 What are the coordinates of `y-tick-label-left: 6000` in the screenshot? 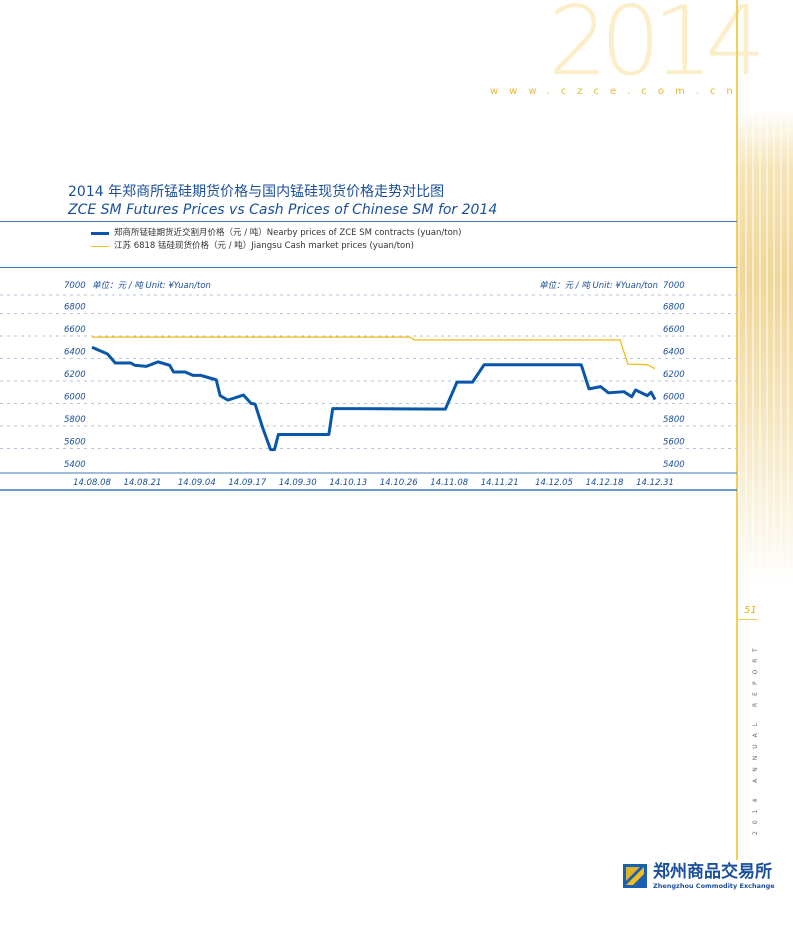 It's located at (75, 398).